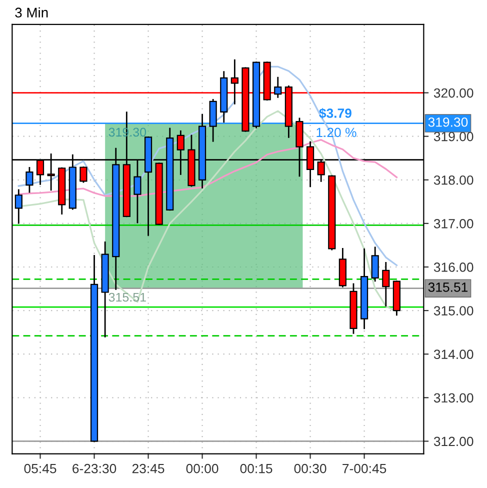 This screenshot has height=488, width=487. I want to click on y-tick-label: 315.00, so click(454, 311).